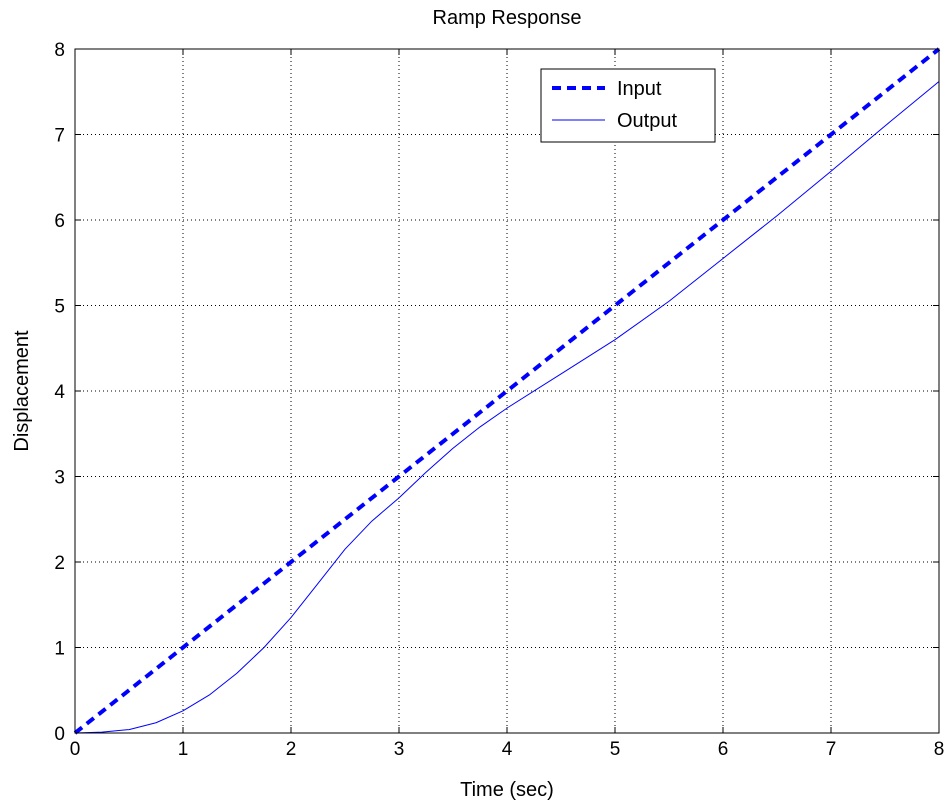 This screenshot has height=805, width=947. What do you see at coordinates (59, 50) in the screenshot?
I see `y-tick-label: 8` at bounding box center [59, 50].